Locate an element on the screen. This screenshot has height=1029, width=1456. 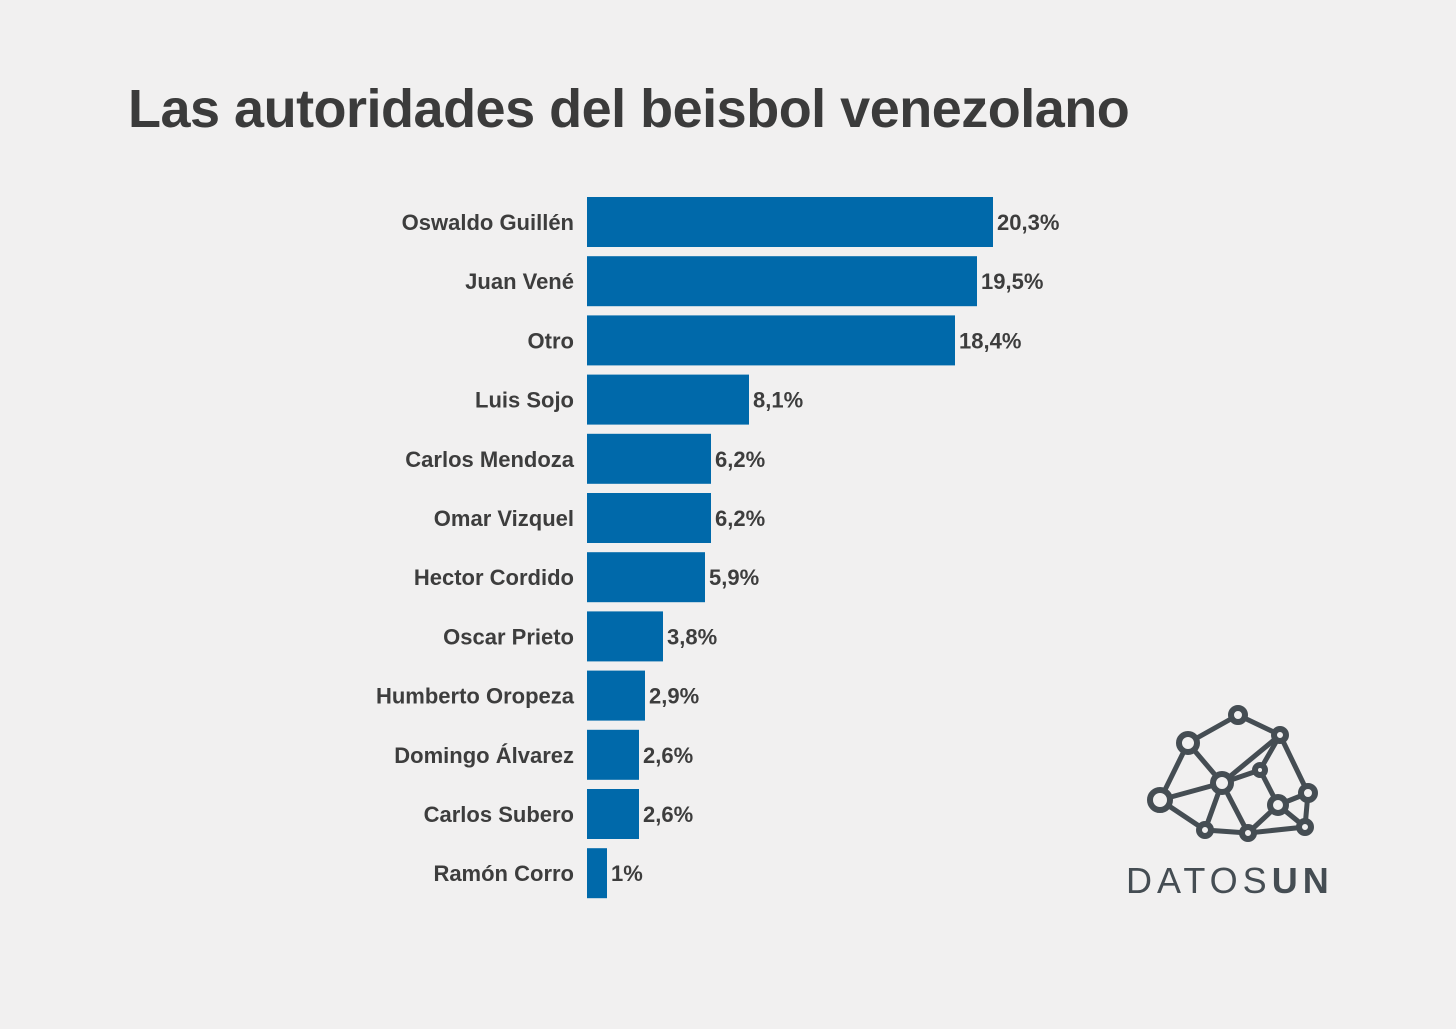
value-label: 18,4% is located at coordinates (990, 340).